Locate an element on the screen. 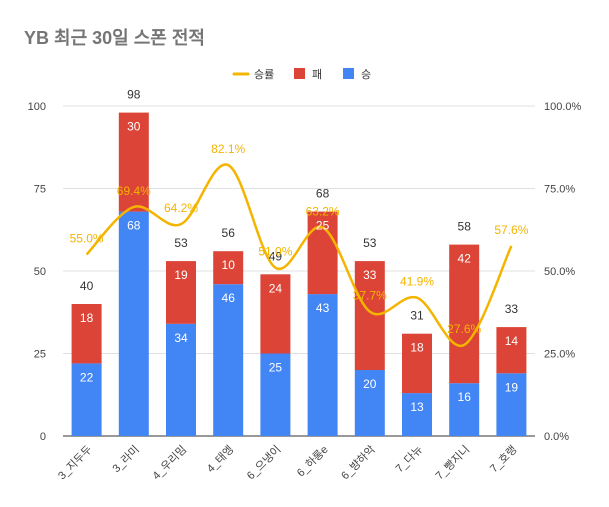 The image size is (609, 507). y-right-tick-label: 0.0% is located at coordinates (556, 437).